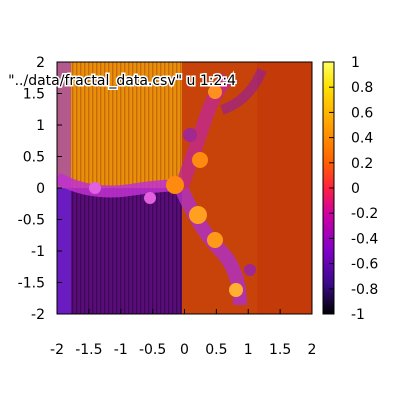  What do you see at coordinates (362, 139) in the screenshot?
I see `colorbar-tick-label: 0.4` at bounding box center [362, 139].